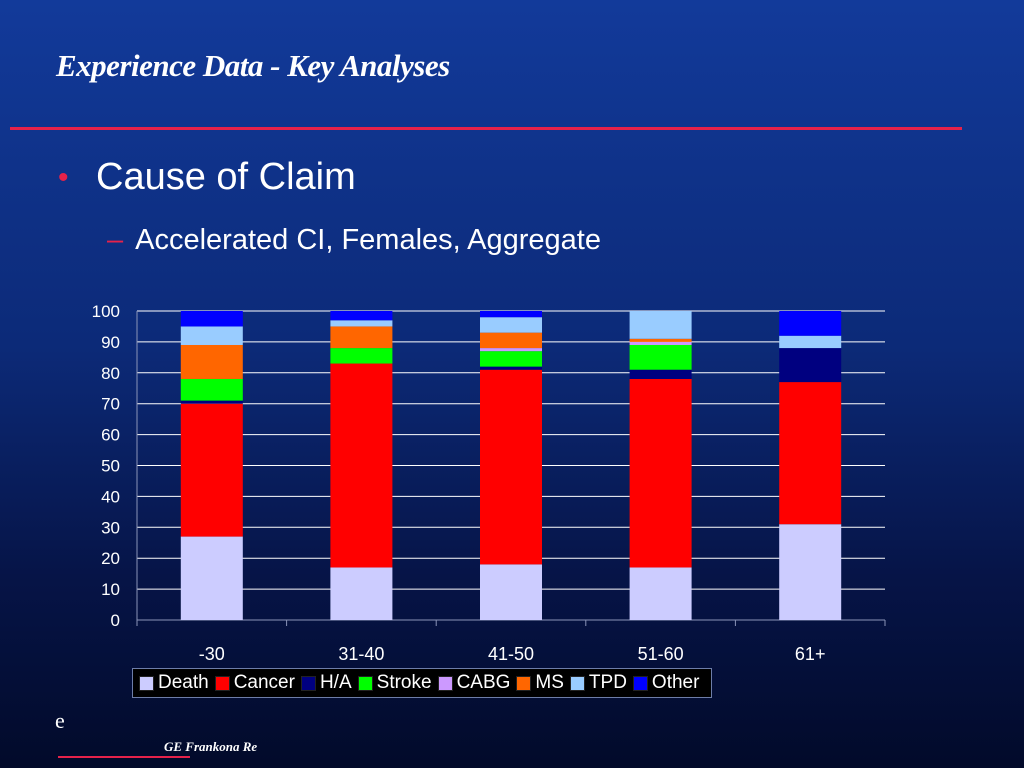 Image resolution: width=1024 pixels, height=768 pixels. Describe the element at coordinates (226, 177) in the screenshot. I see `bullet-text: Cause of Claim` at that location.